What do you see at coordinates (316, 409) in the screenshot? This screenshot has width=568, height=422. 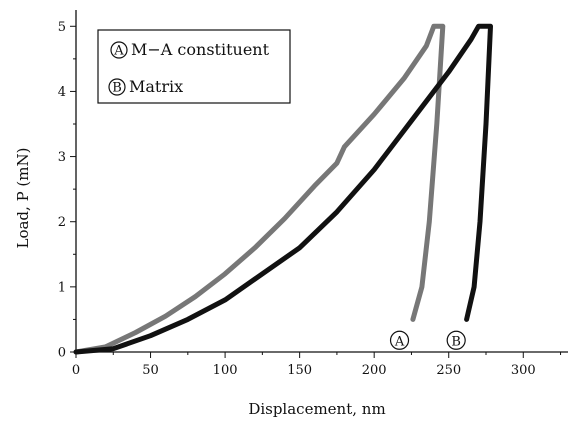 I see `x-axis-title: Displacement, nm` at bounding box center [316, 409].